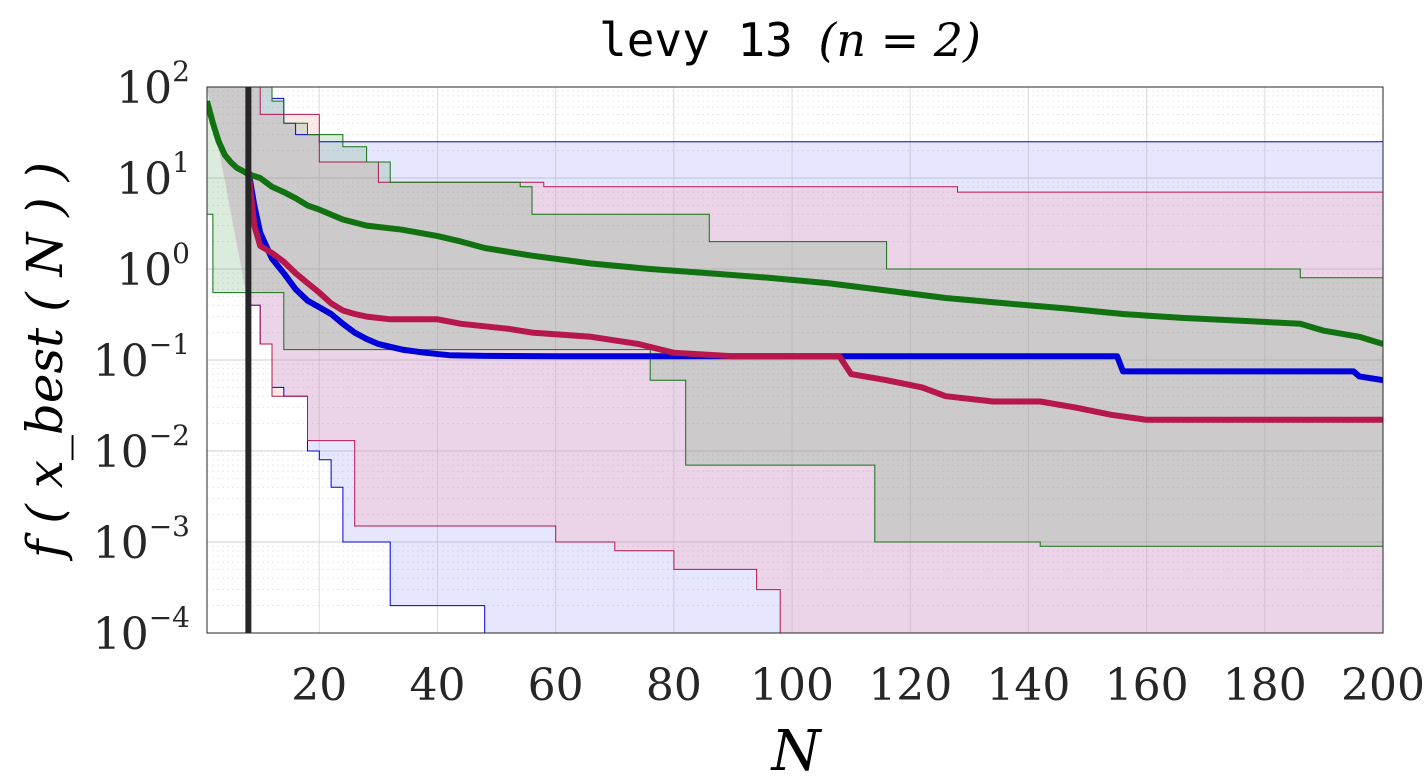  Describe the element at coordinates (899, 40) in the screenshot. I see `chart-title-dimension: (n = 2)` at that location.